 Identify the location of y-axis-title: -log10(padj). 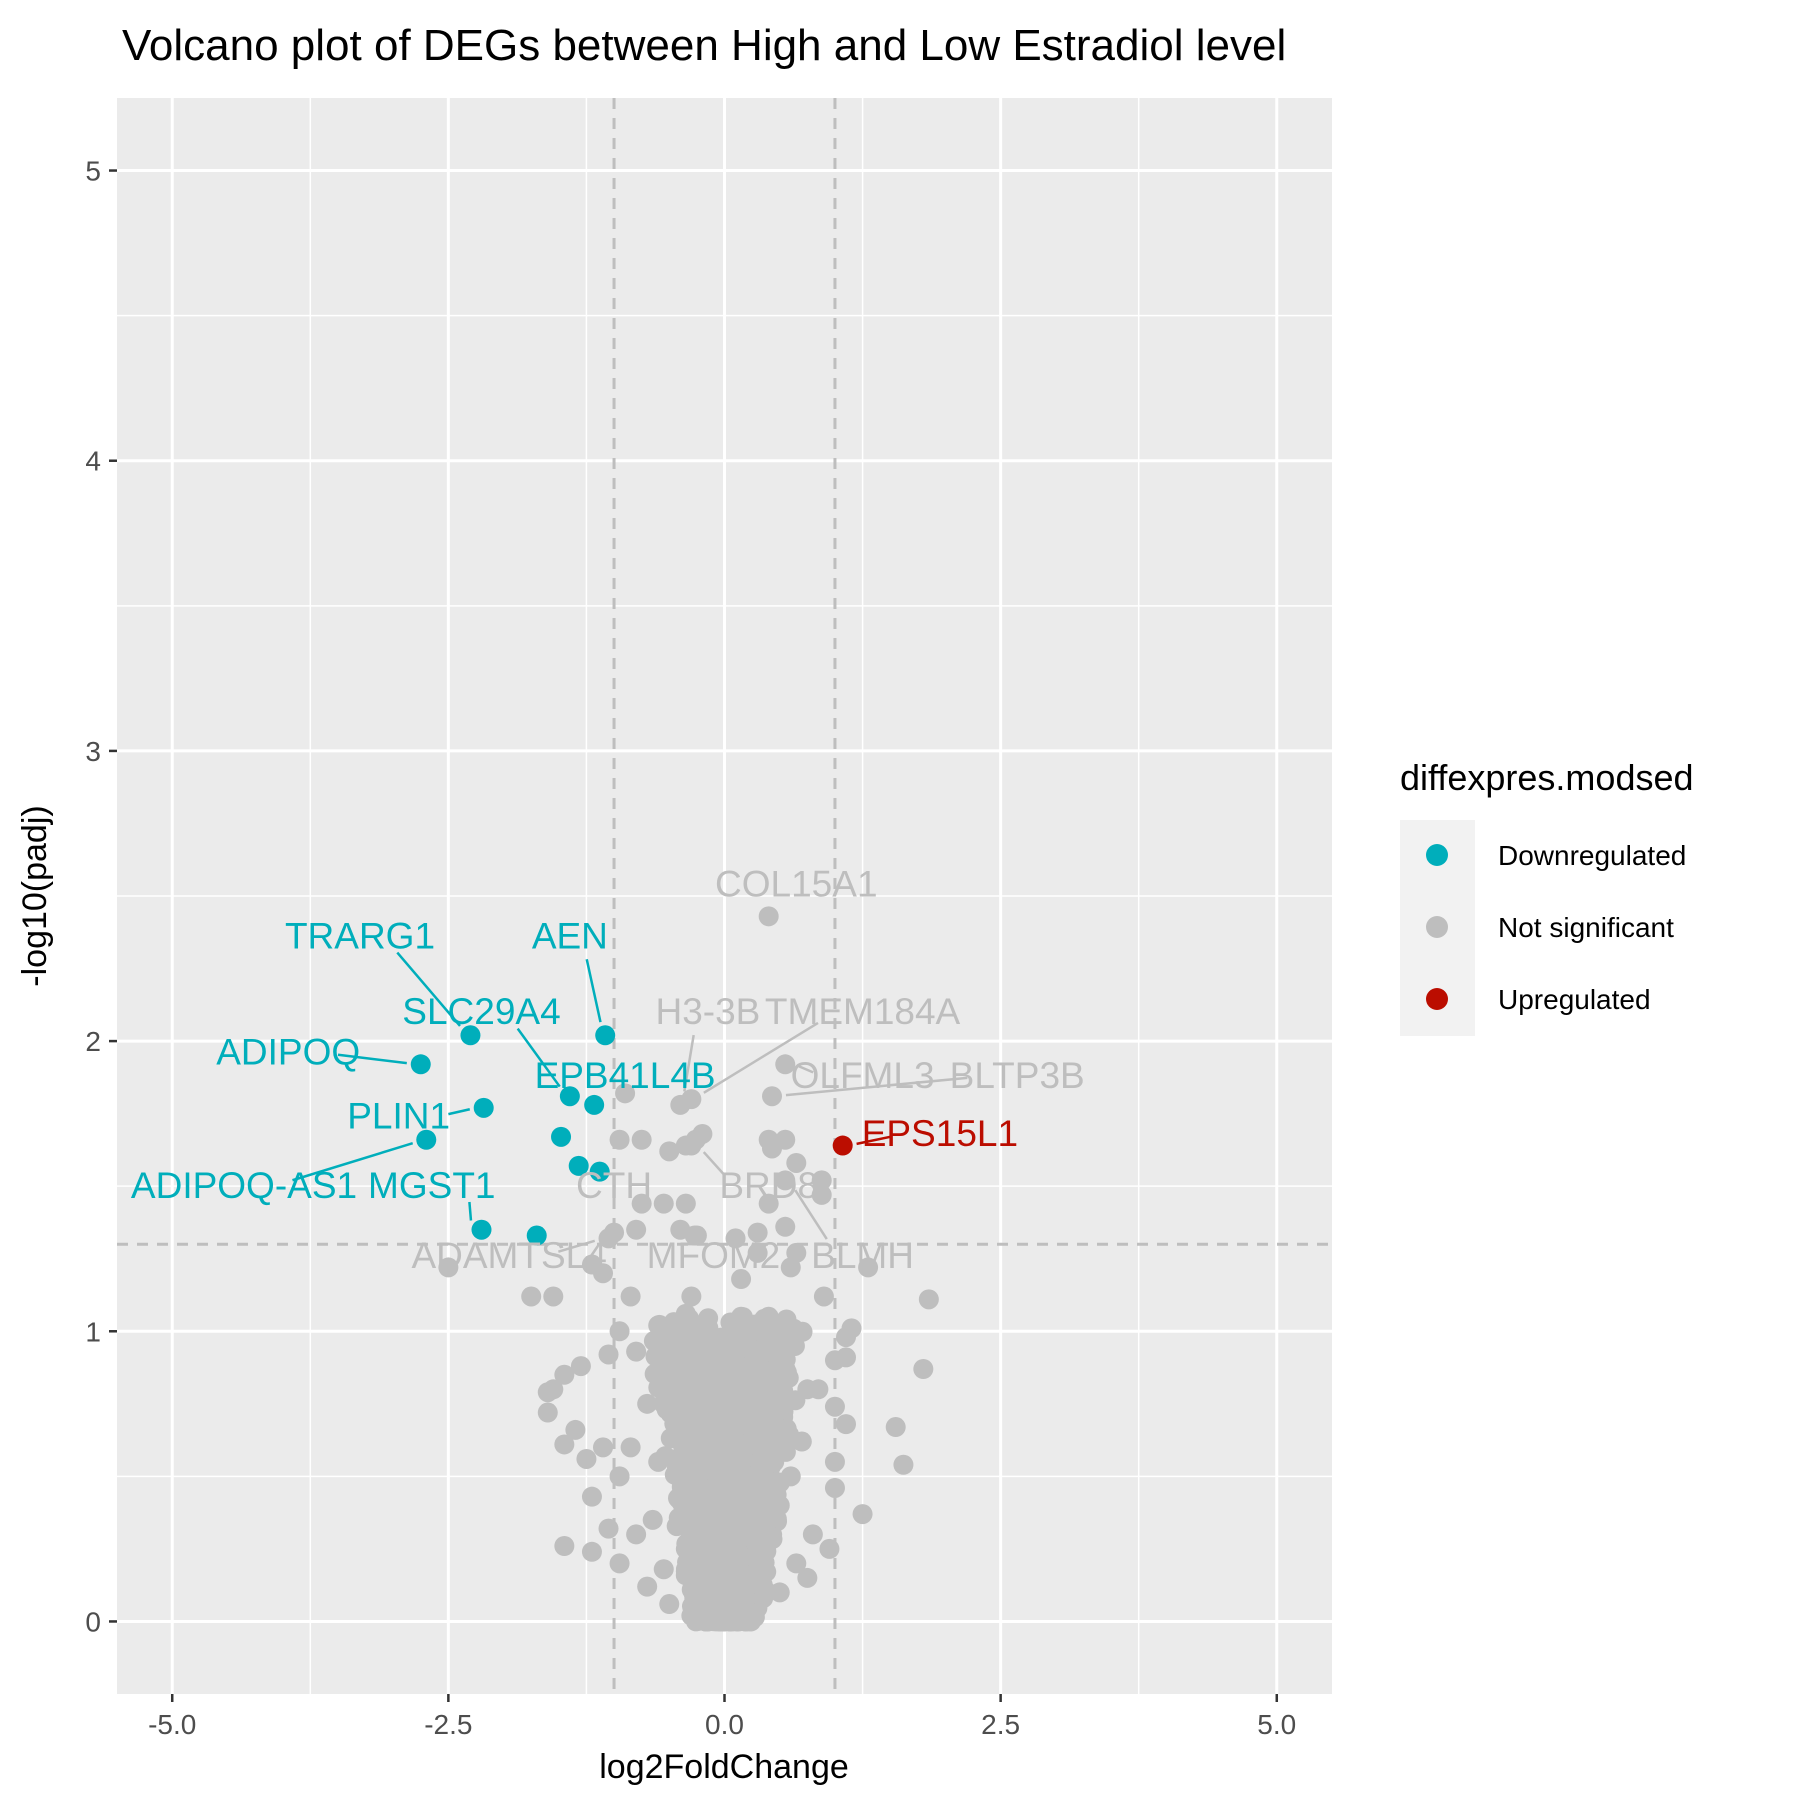
(35, 895).